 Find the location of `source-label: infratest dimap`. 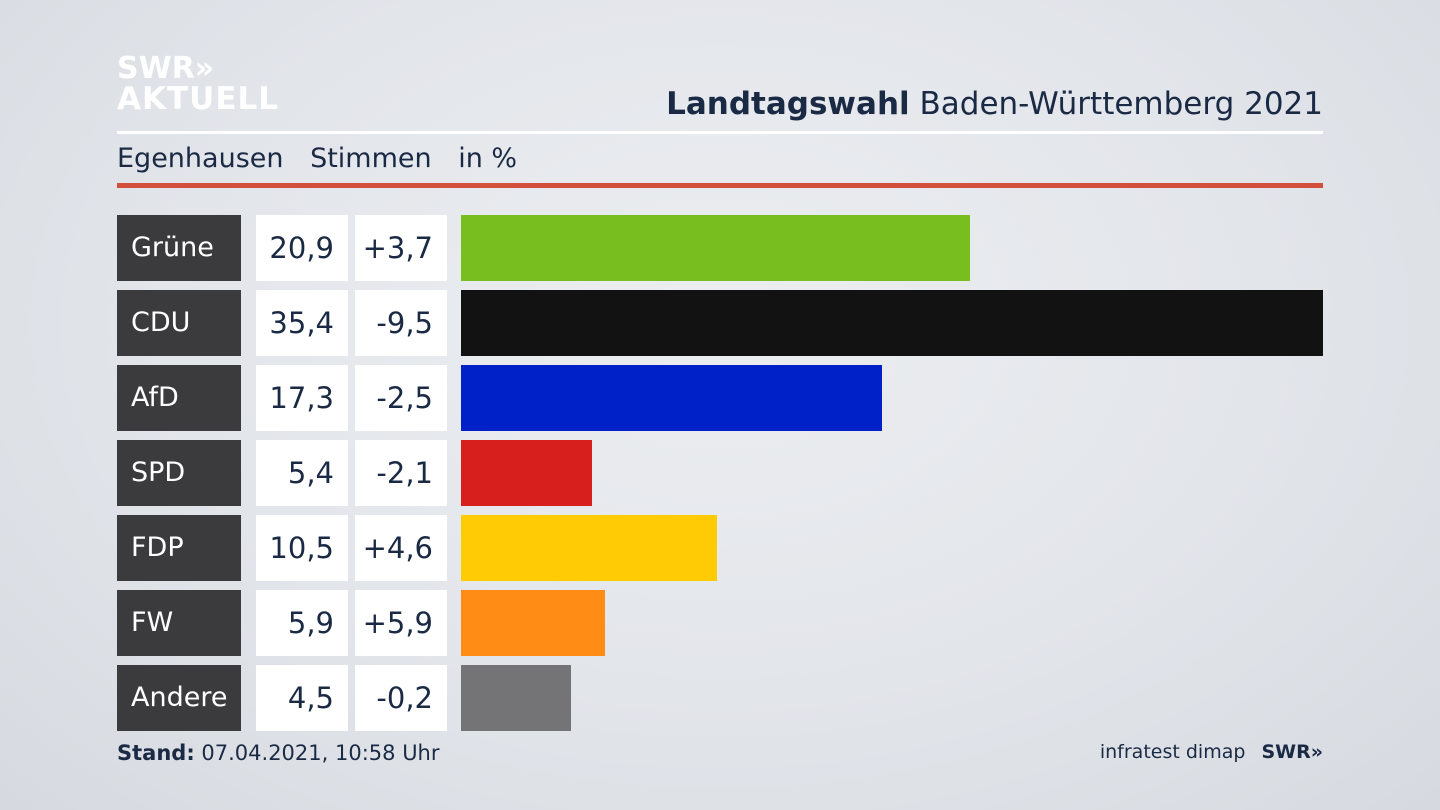

source-label: infratest dimap is located at coordinates (1172, 752).